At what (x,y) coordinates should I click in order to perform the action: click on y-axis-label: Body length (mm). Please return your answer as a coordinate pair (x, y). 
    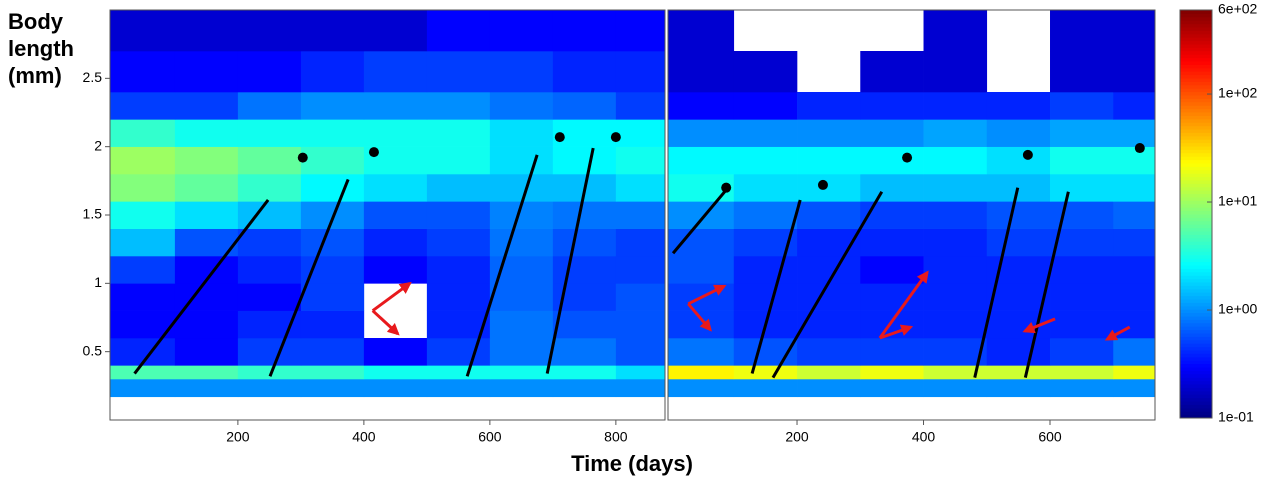
    Looking at the image, I should click on (41, 48).